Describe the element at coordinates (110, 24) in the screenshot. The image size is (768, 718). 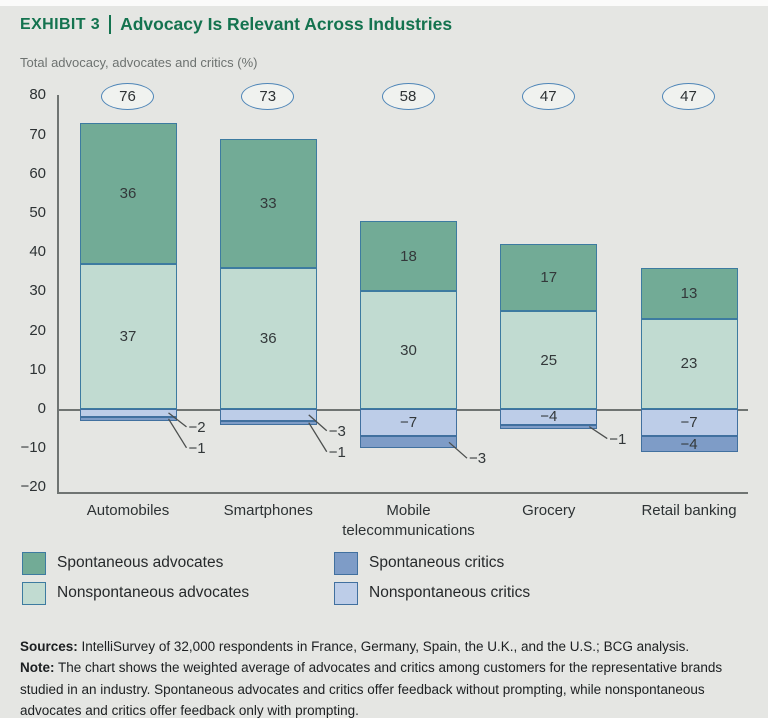
I see `title-separator` at that location.